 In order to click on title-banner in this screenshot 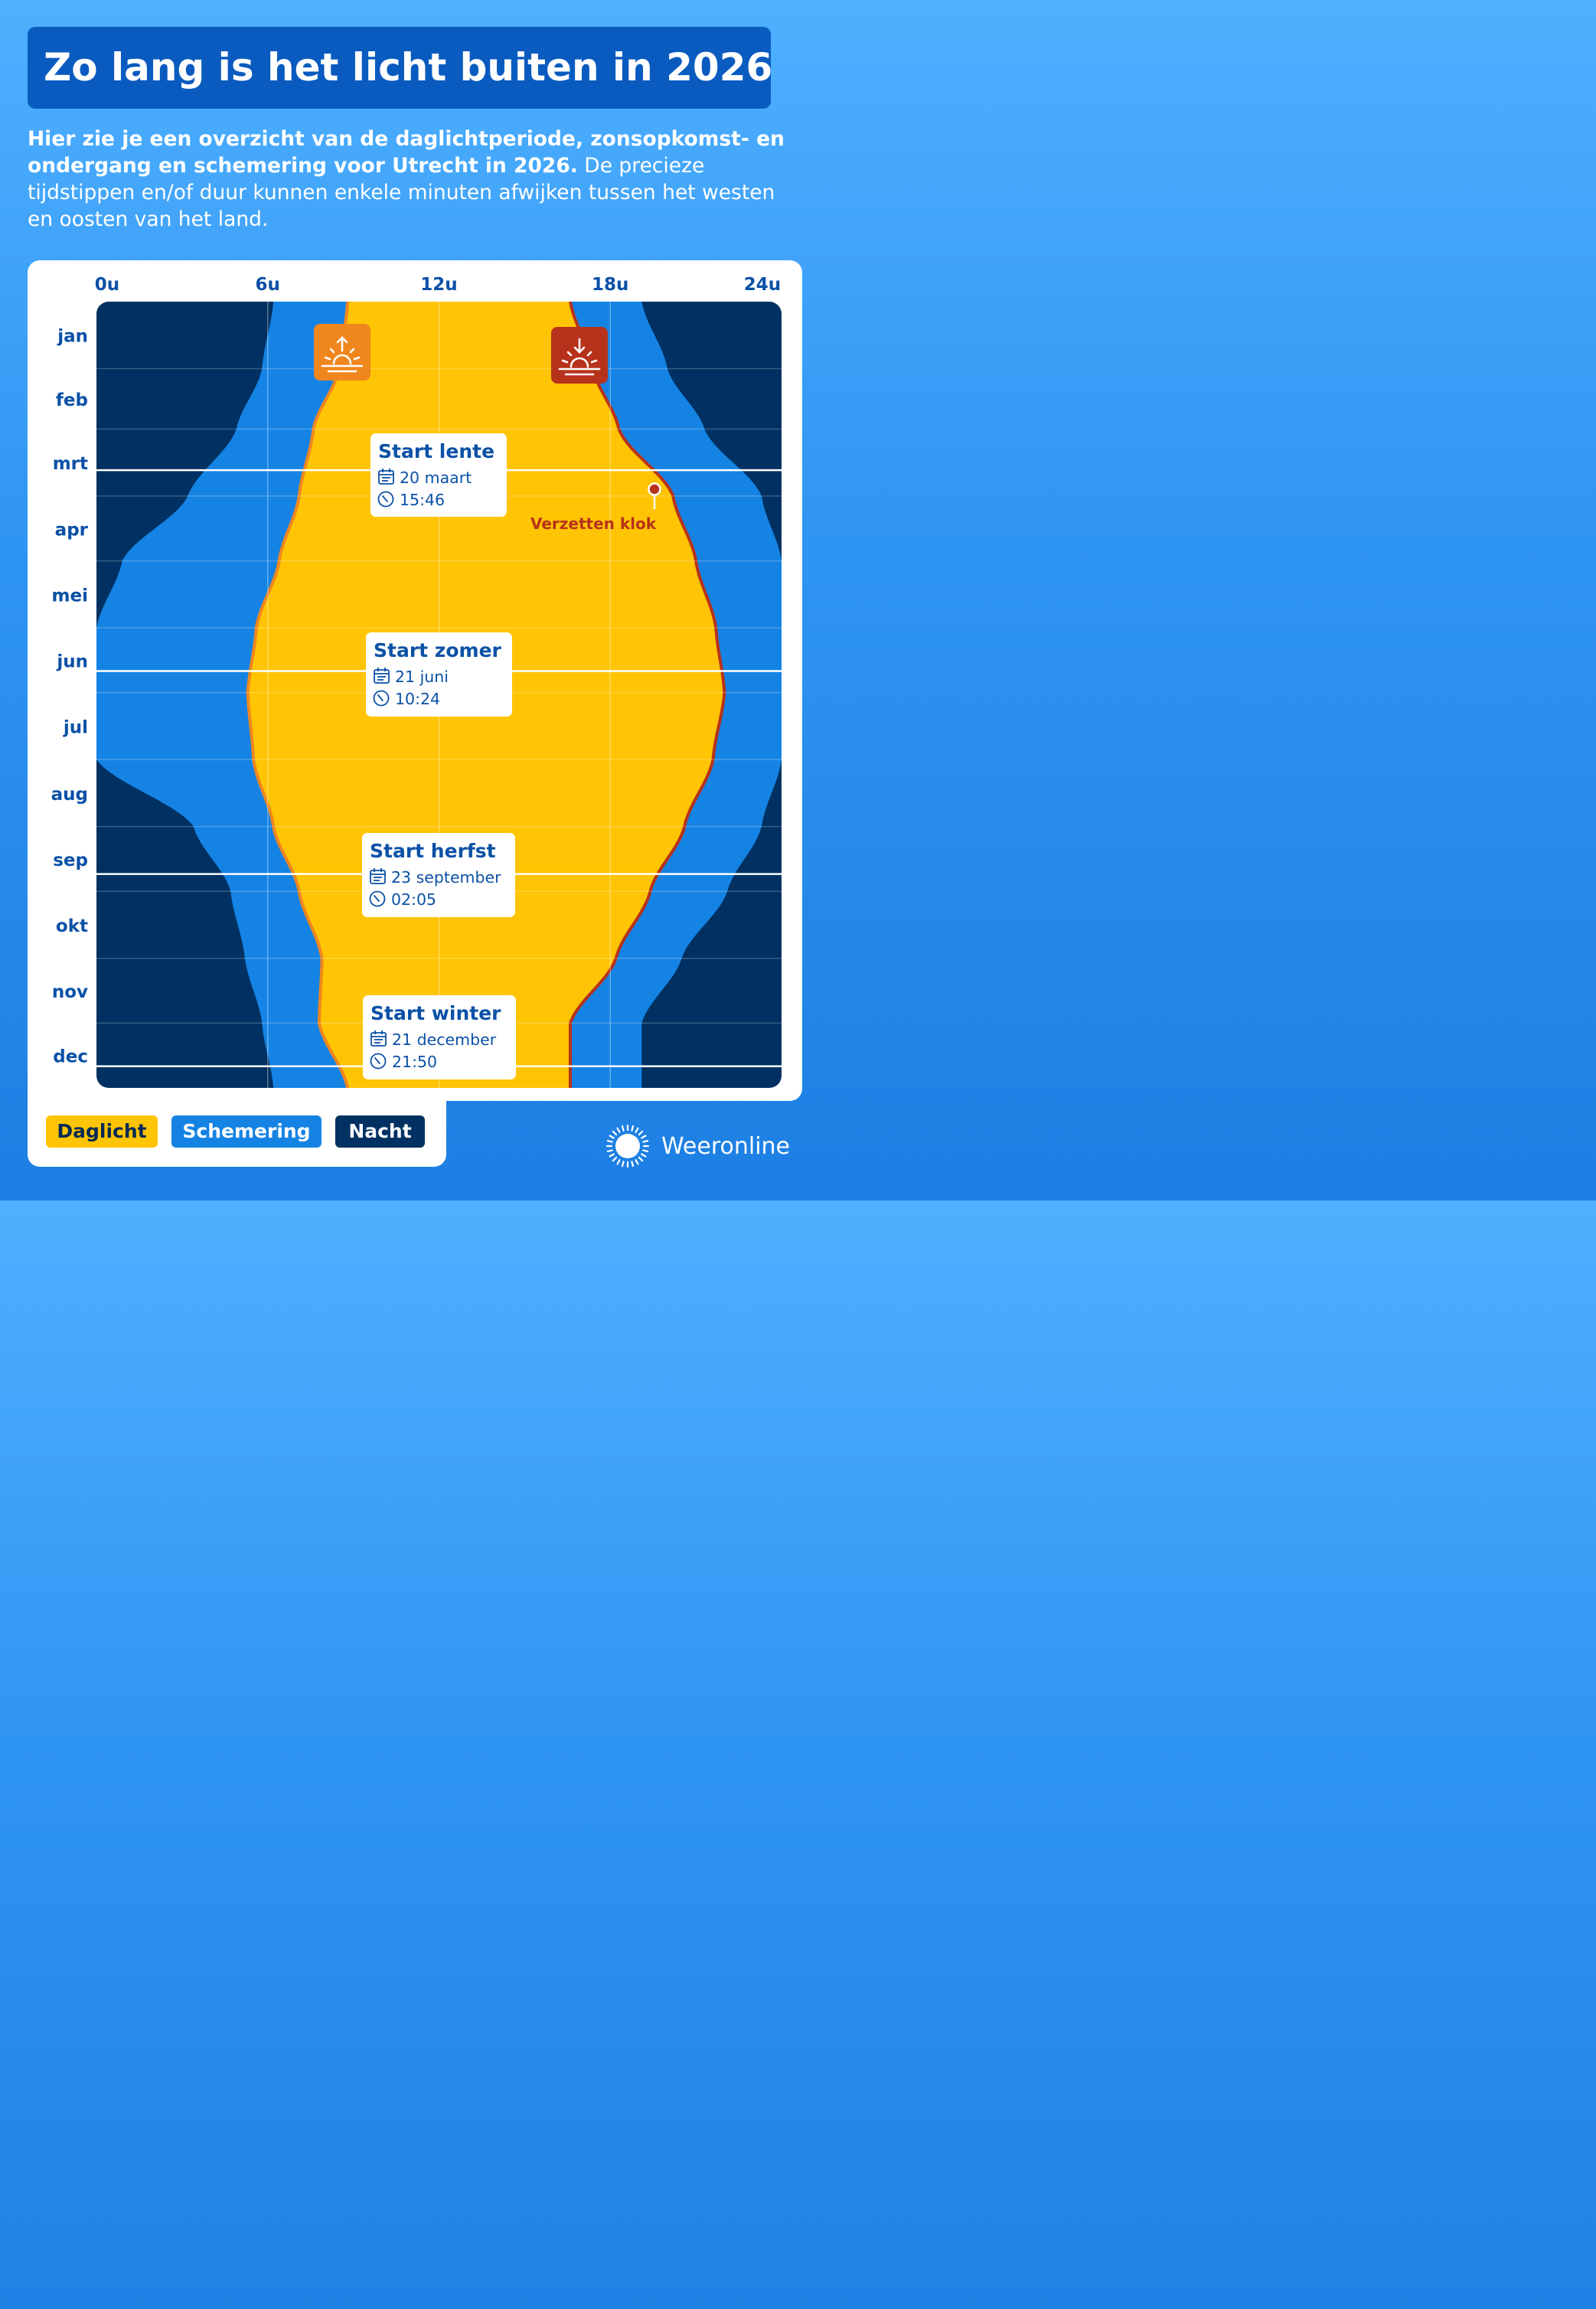, I will do `click(399, 68)`.